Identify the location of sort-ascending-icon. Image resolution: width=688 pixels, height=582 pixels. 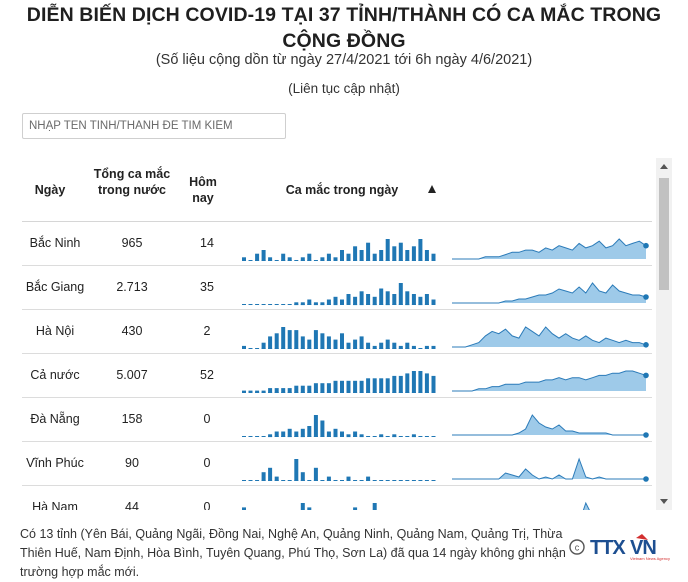
(432, 189).